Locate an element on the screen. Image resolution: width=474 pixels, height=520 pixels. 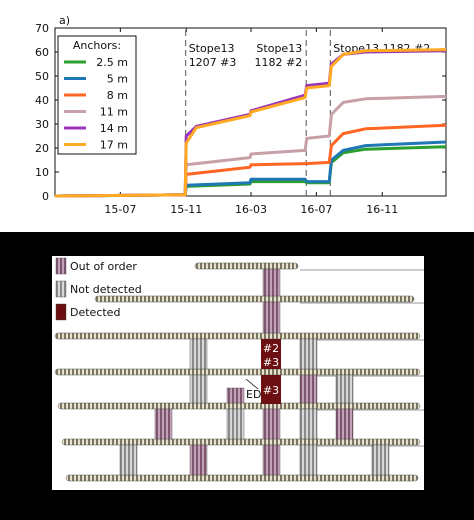
panel-label: a) is located at coordinates (64, 20).